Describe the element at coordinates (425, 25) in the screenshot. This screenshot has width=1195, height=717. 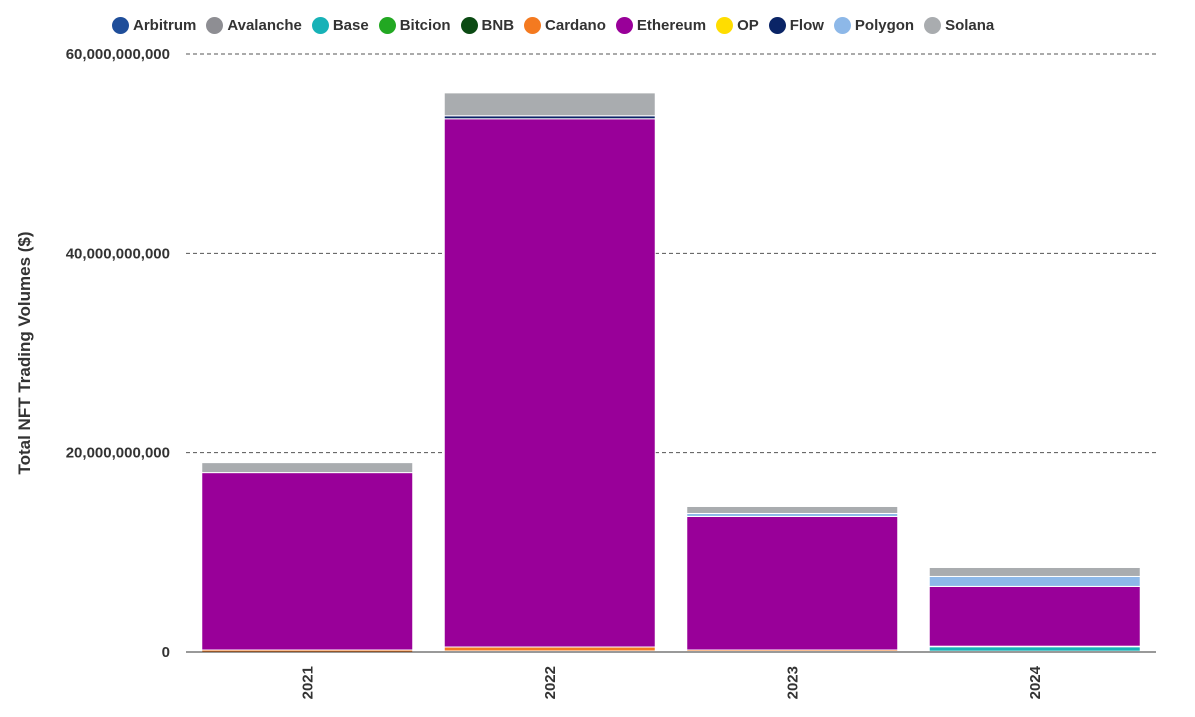
I see `legend-label: Bitcion` at that location.